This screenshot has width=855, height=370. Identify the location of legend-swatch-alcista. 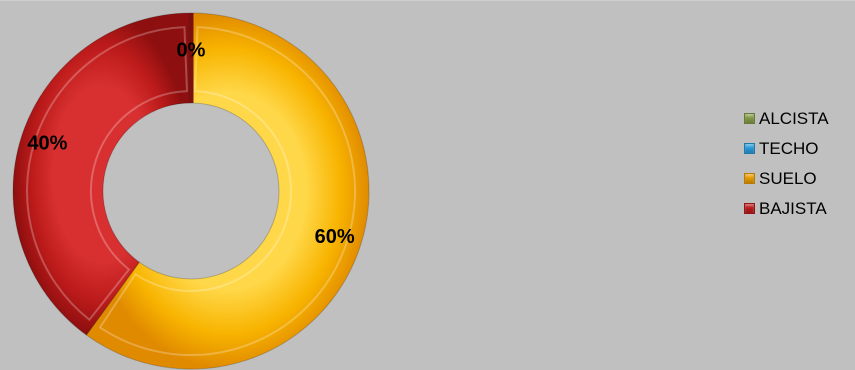
(749, 118).